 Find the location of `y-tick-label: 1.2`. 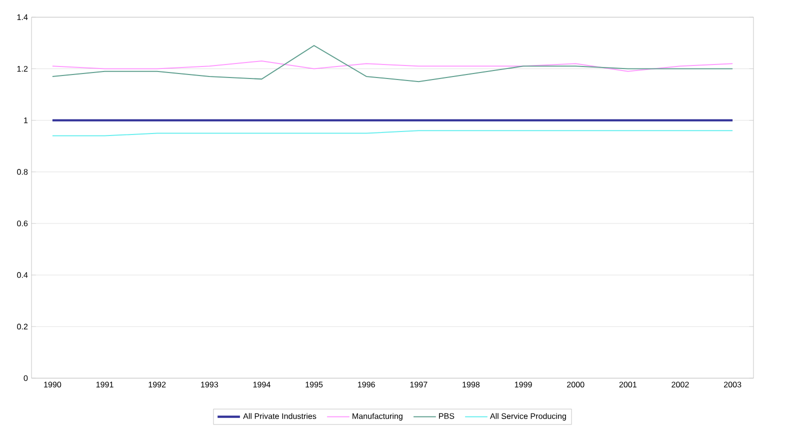

y-tick-label: 1.2 is located at coordinates (22, 69).